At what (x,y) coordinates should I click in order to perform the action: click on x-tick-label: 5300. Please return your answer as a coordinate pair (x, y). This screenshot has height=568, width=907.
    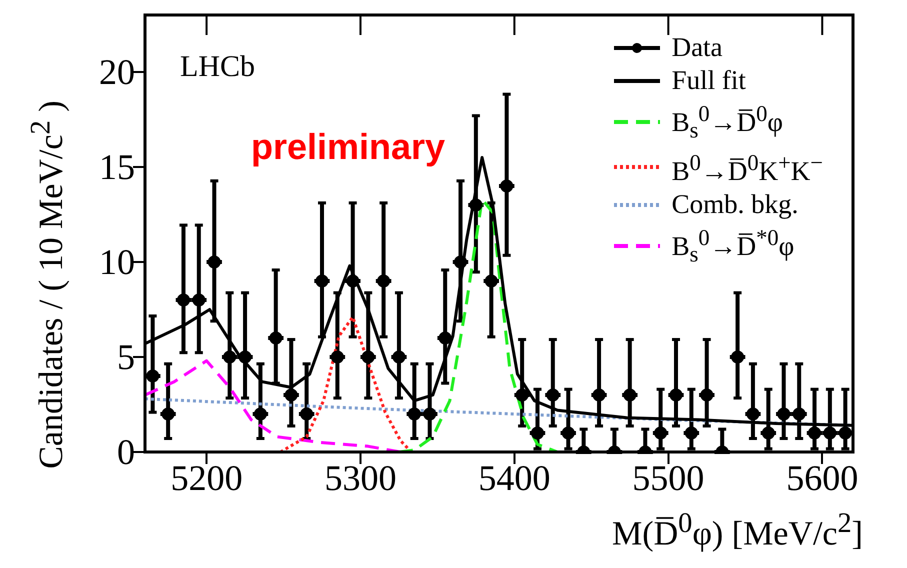
    Looking at the image, I should click on (360, 478).